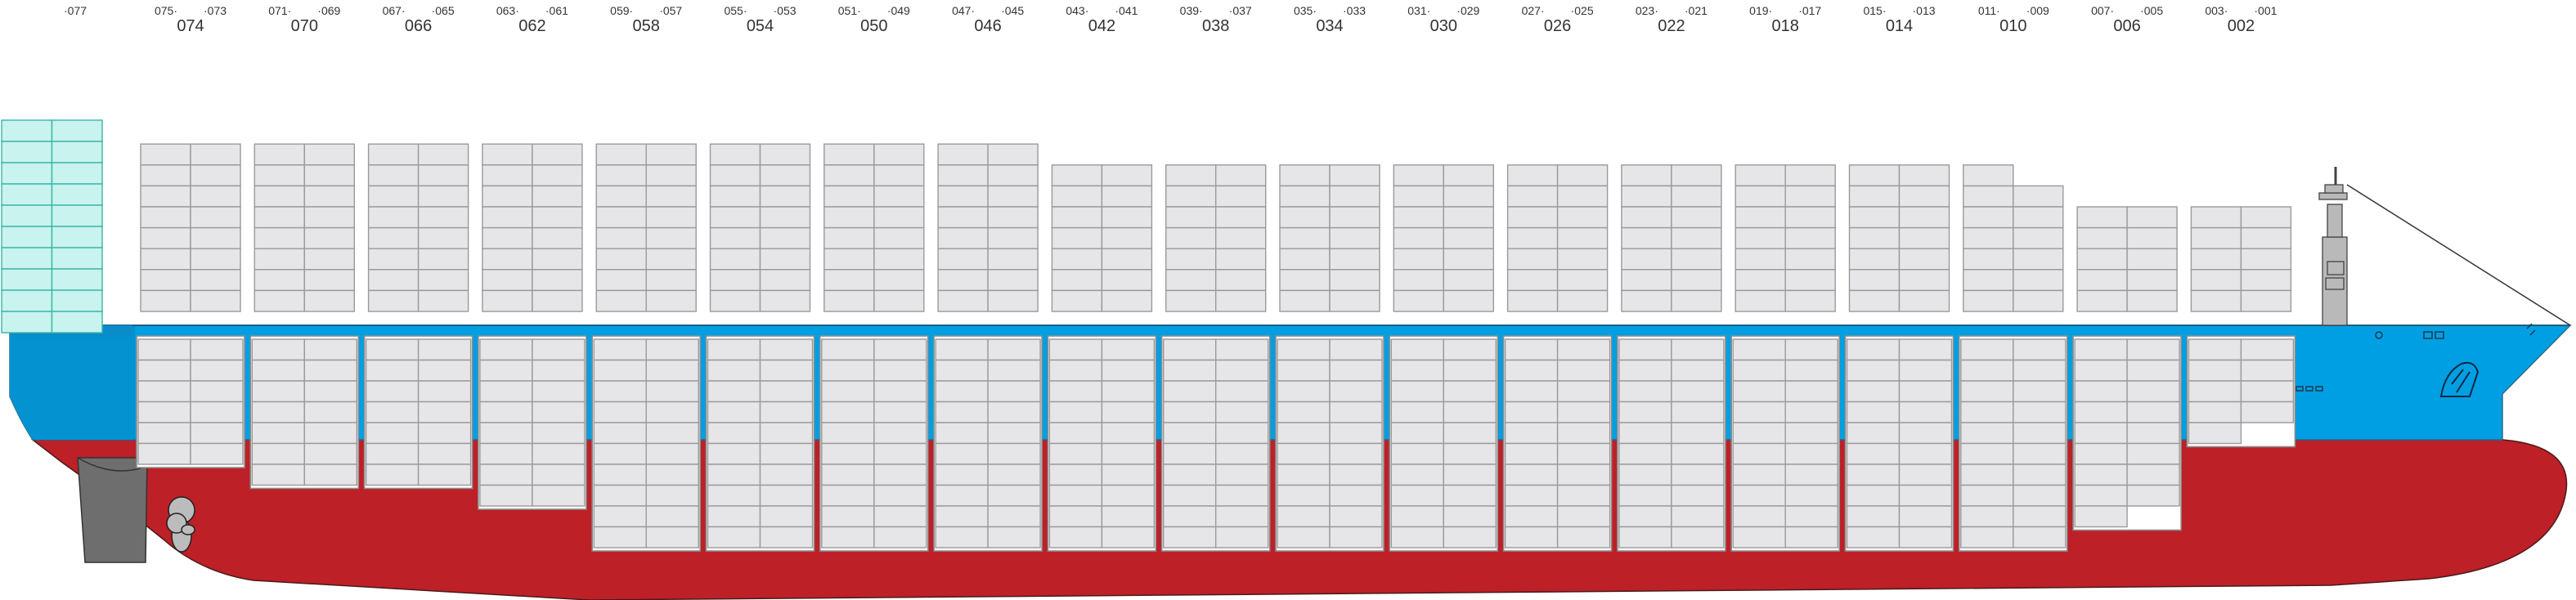 The image size is (2576, 600). What do you see at coordinates (190, 26) in the screenshot?
I see `bay-label-even: 074` at bounding box center [190, 26].